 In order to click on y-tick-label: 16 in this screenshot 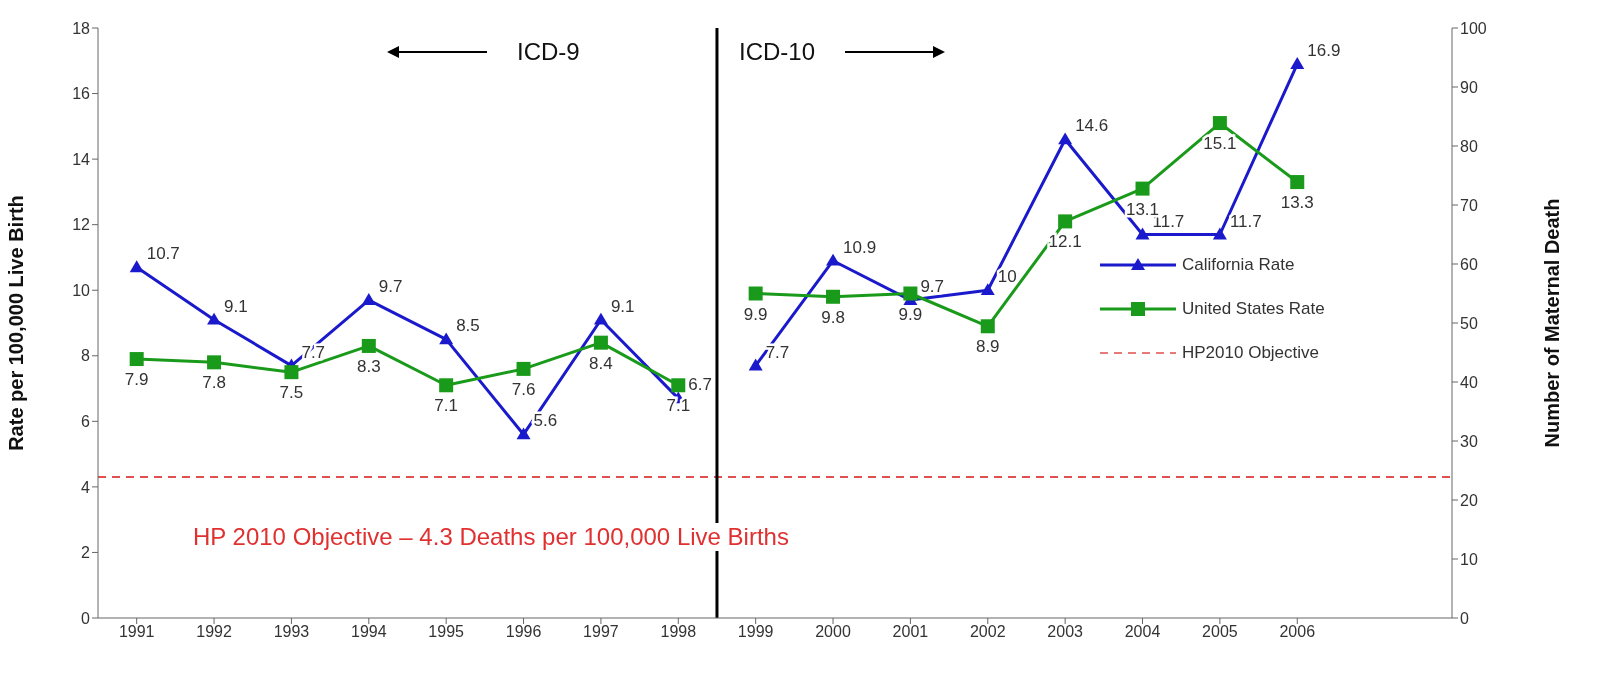, I will do `click(81, 94)`.